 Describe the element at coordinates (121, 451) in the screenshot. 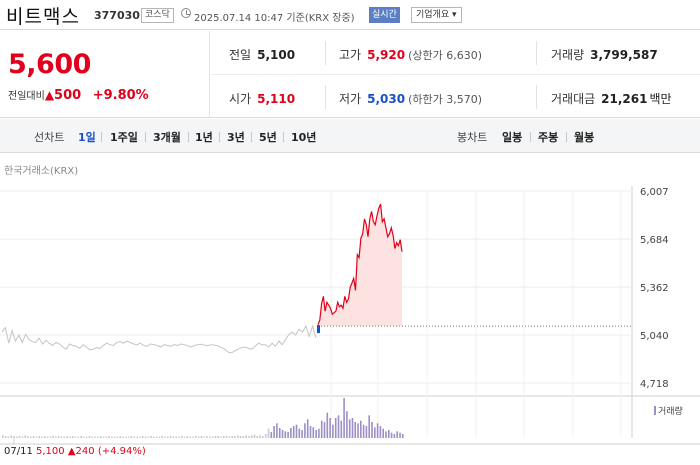

I see `footer-rate: (+4.94%)` at that location.